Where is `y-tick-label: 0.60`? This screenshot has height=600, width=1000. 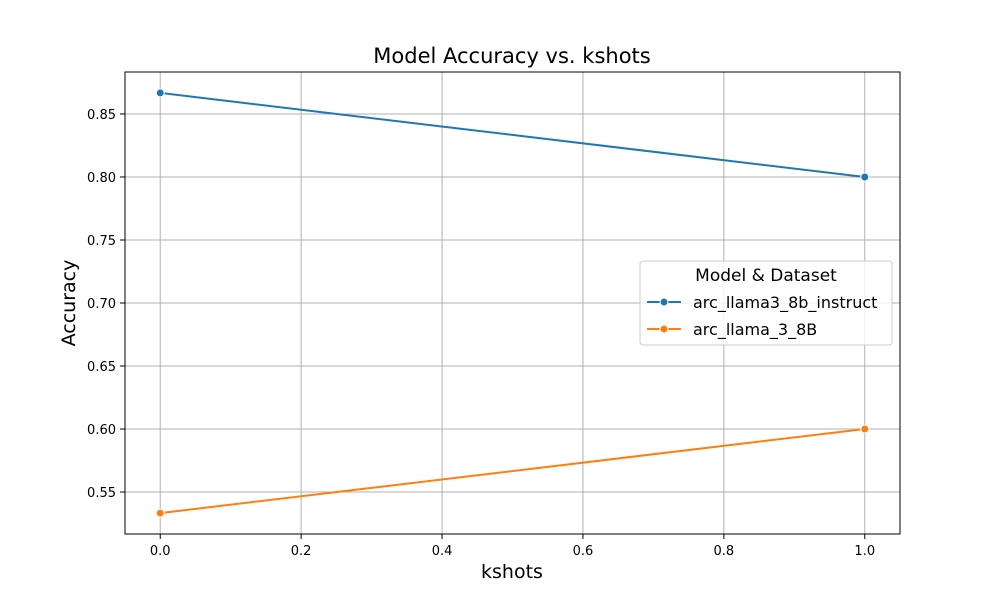 y-tick-label: 0.60 is located at coordinates (101, 430).